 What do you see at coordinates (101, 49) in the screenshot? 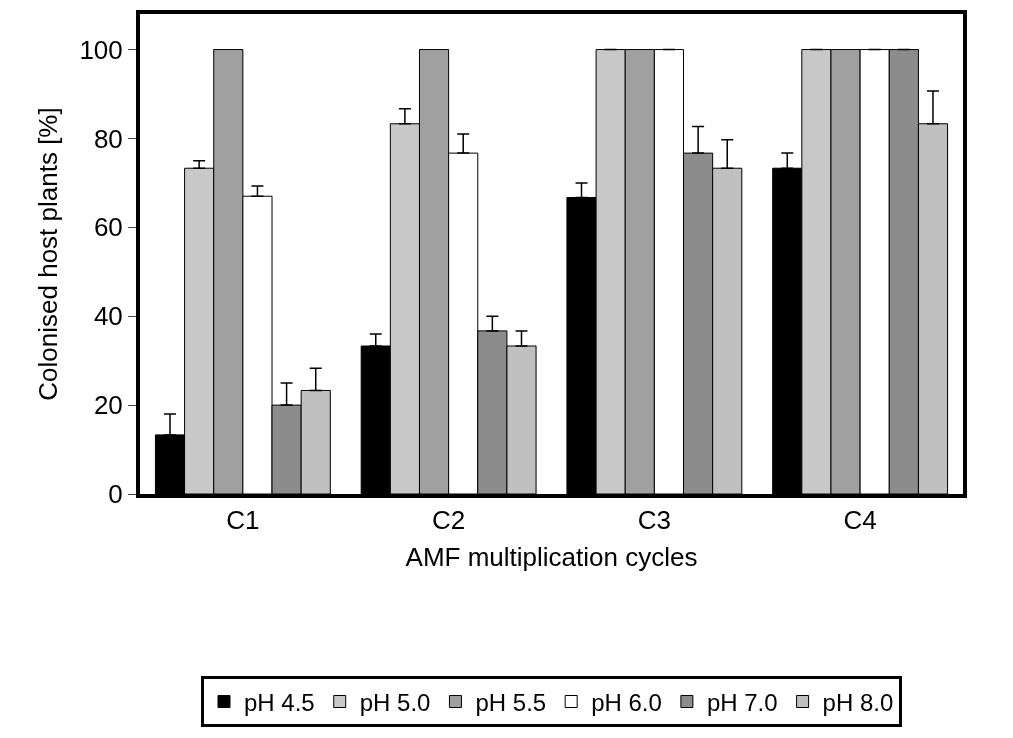
I see `y-tick-label: 100` at bounding box center [101, 49].